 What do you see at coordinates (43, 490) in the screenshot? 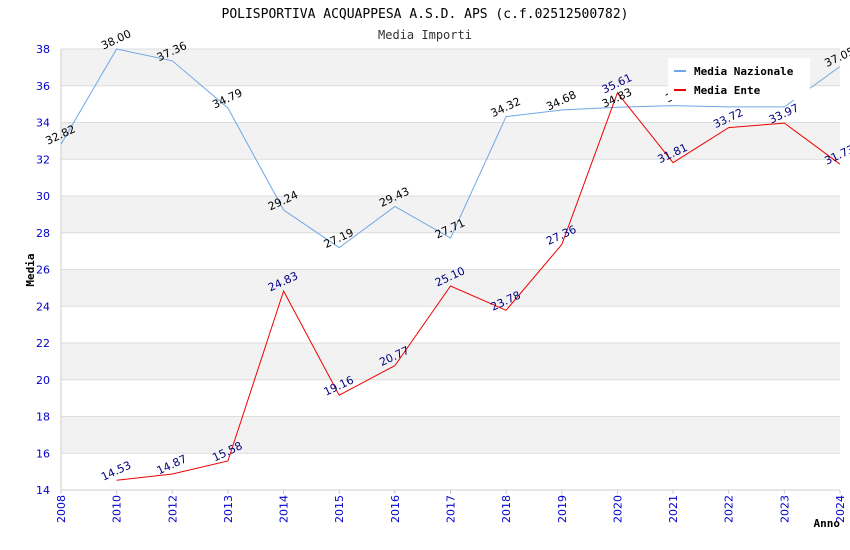
I see `y-tick-label: 14` at bounding box center [43, 490].